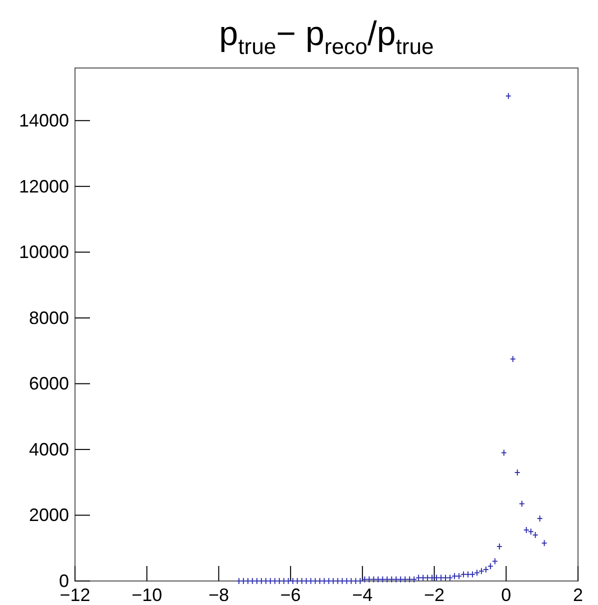  Describe the element at coordinates (48, 449) in the screenshot. I see `y-tick-label: 4000` at that location.